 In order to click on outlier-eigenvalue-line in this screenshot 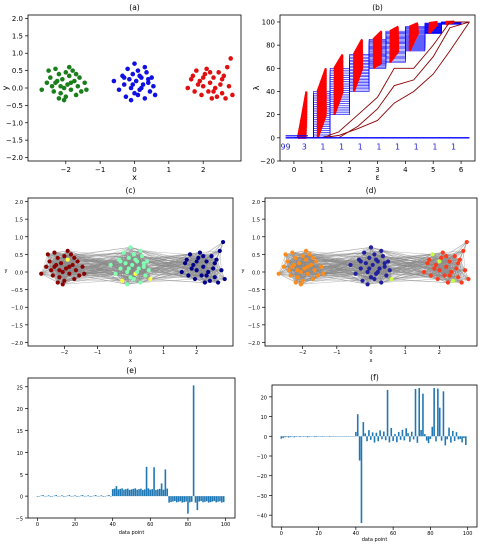, I will do `click(381, 80)`.